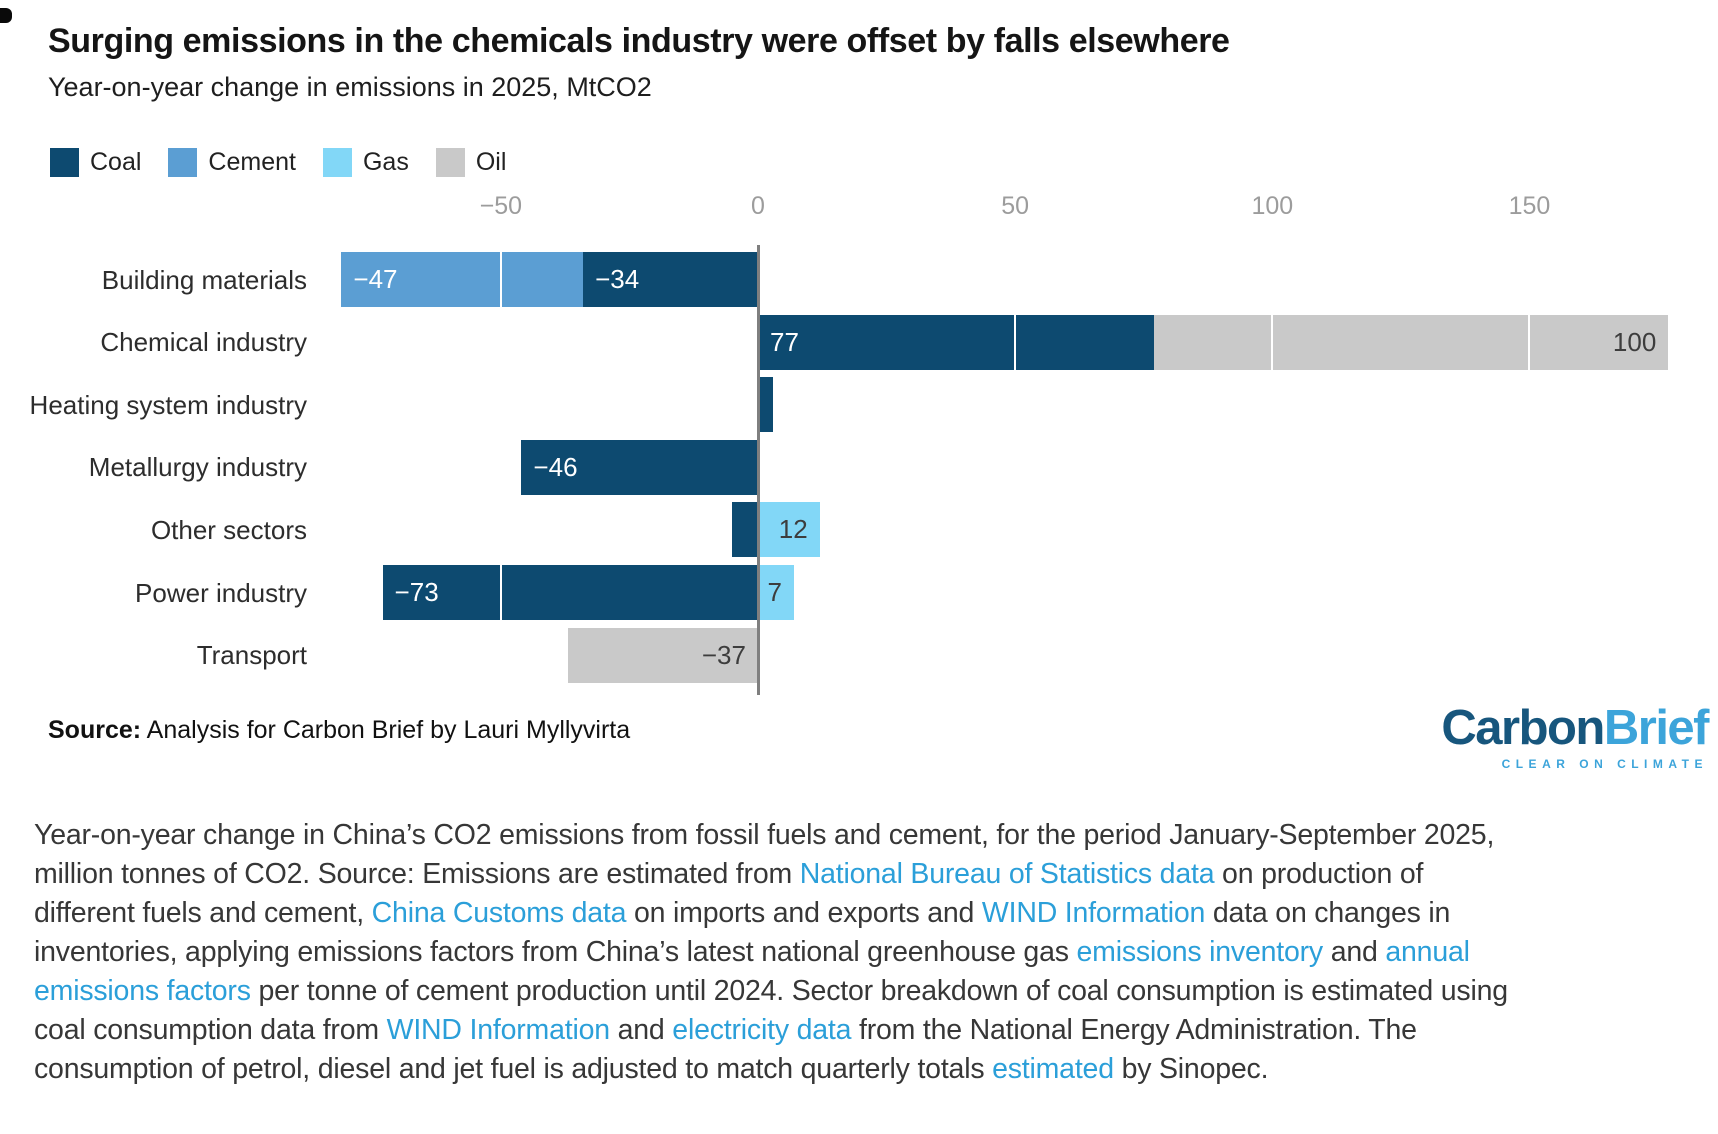  Describe the element at coordinates (471, 162) in the screenshot. I see `legend-item-oil: Oil` at that location.